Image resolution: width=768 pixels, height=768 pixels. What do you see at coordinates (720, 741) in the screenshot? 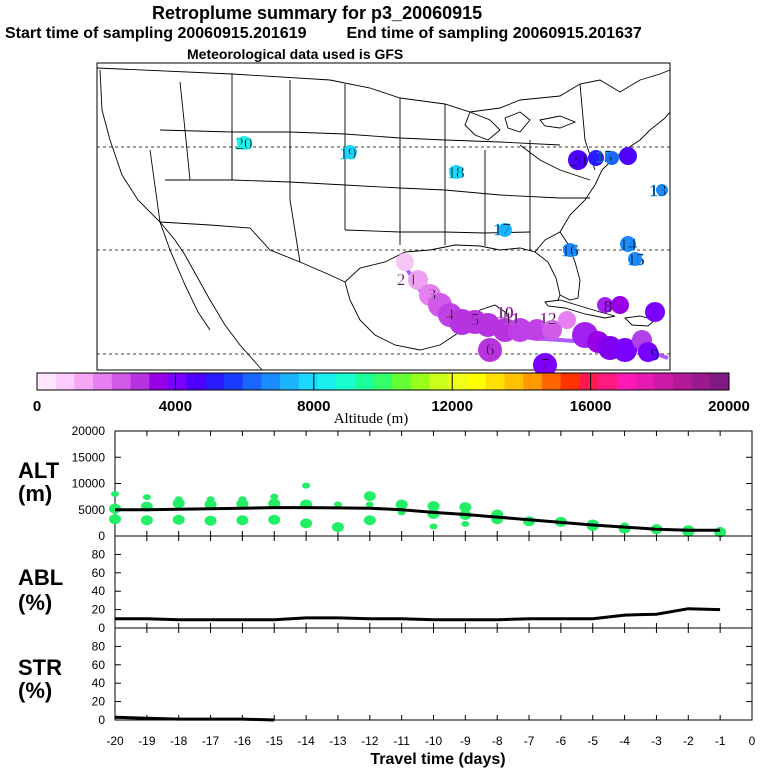
I see `x-tick-label: -1` at bounding box center [720, 741].